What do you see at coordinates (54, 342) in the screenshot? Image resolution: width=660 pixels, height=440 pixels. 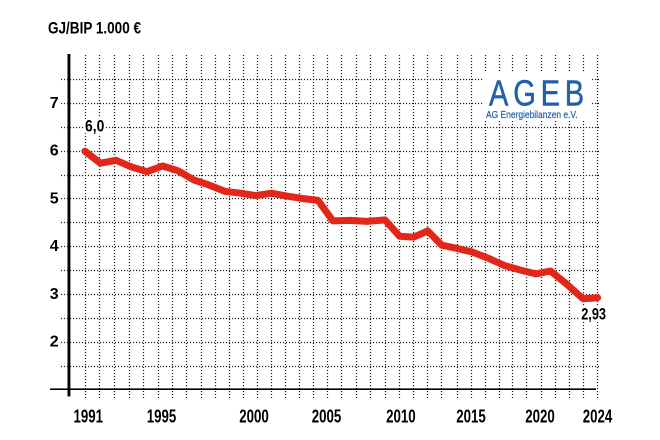 I see `svg-text: 2` at bounding box center [54, 342].